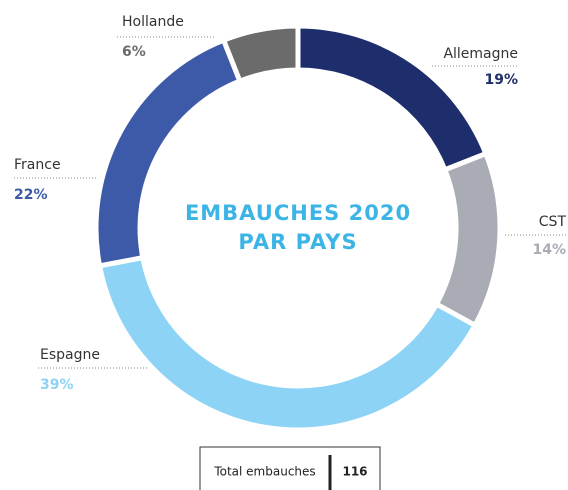  What do you see at coordinates (480, 54) in the screenshot?
I see `legend-label: Allemagne` at bounding box center [480, 54].